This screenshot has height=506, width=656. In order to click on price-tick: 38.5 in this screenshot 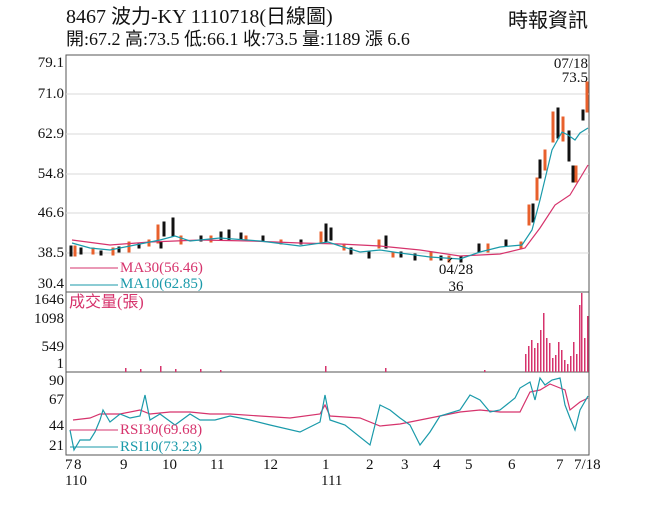, I will do `click(50, 253)`.